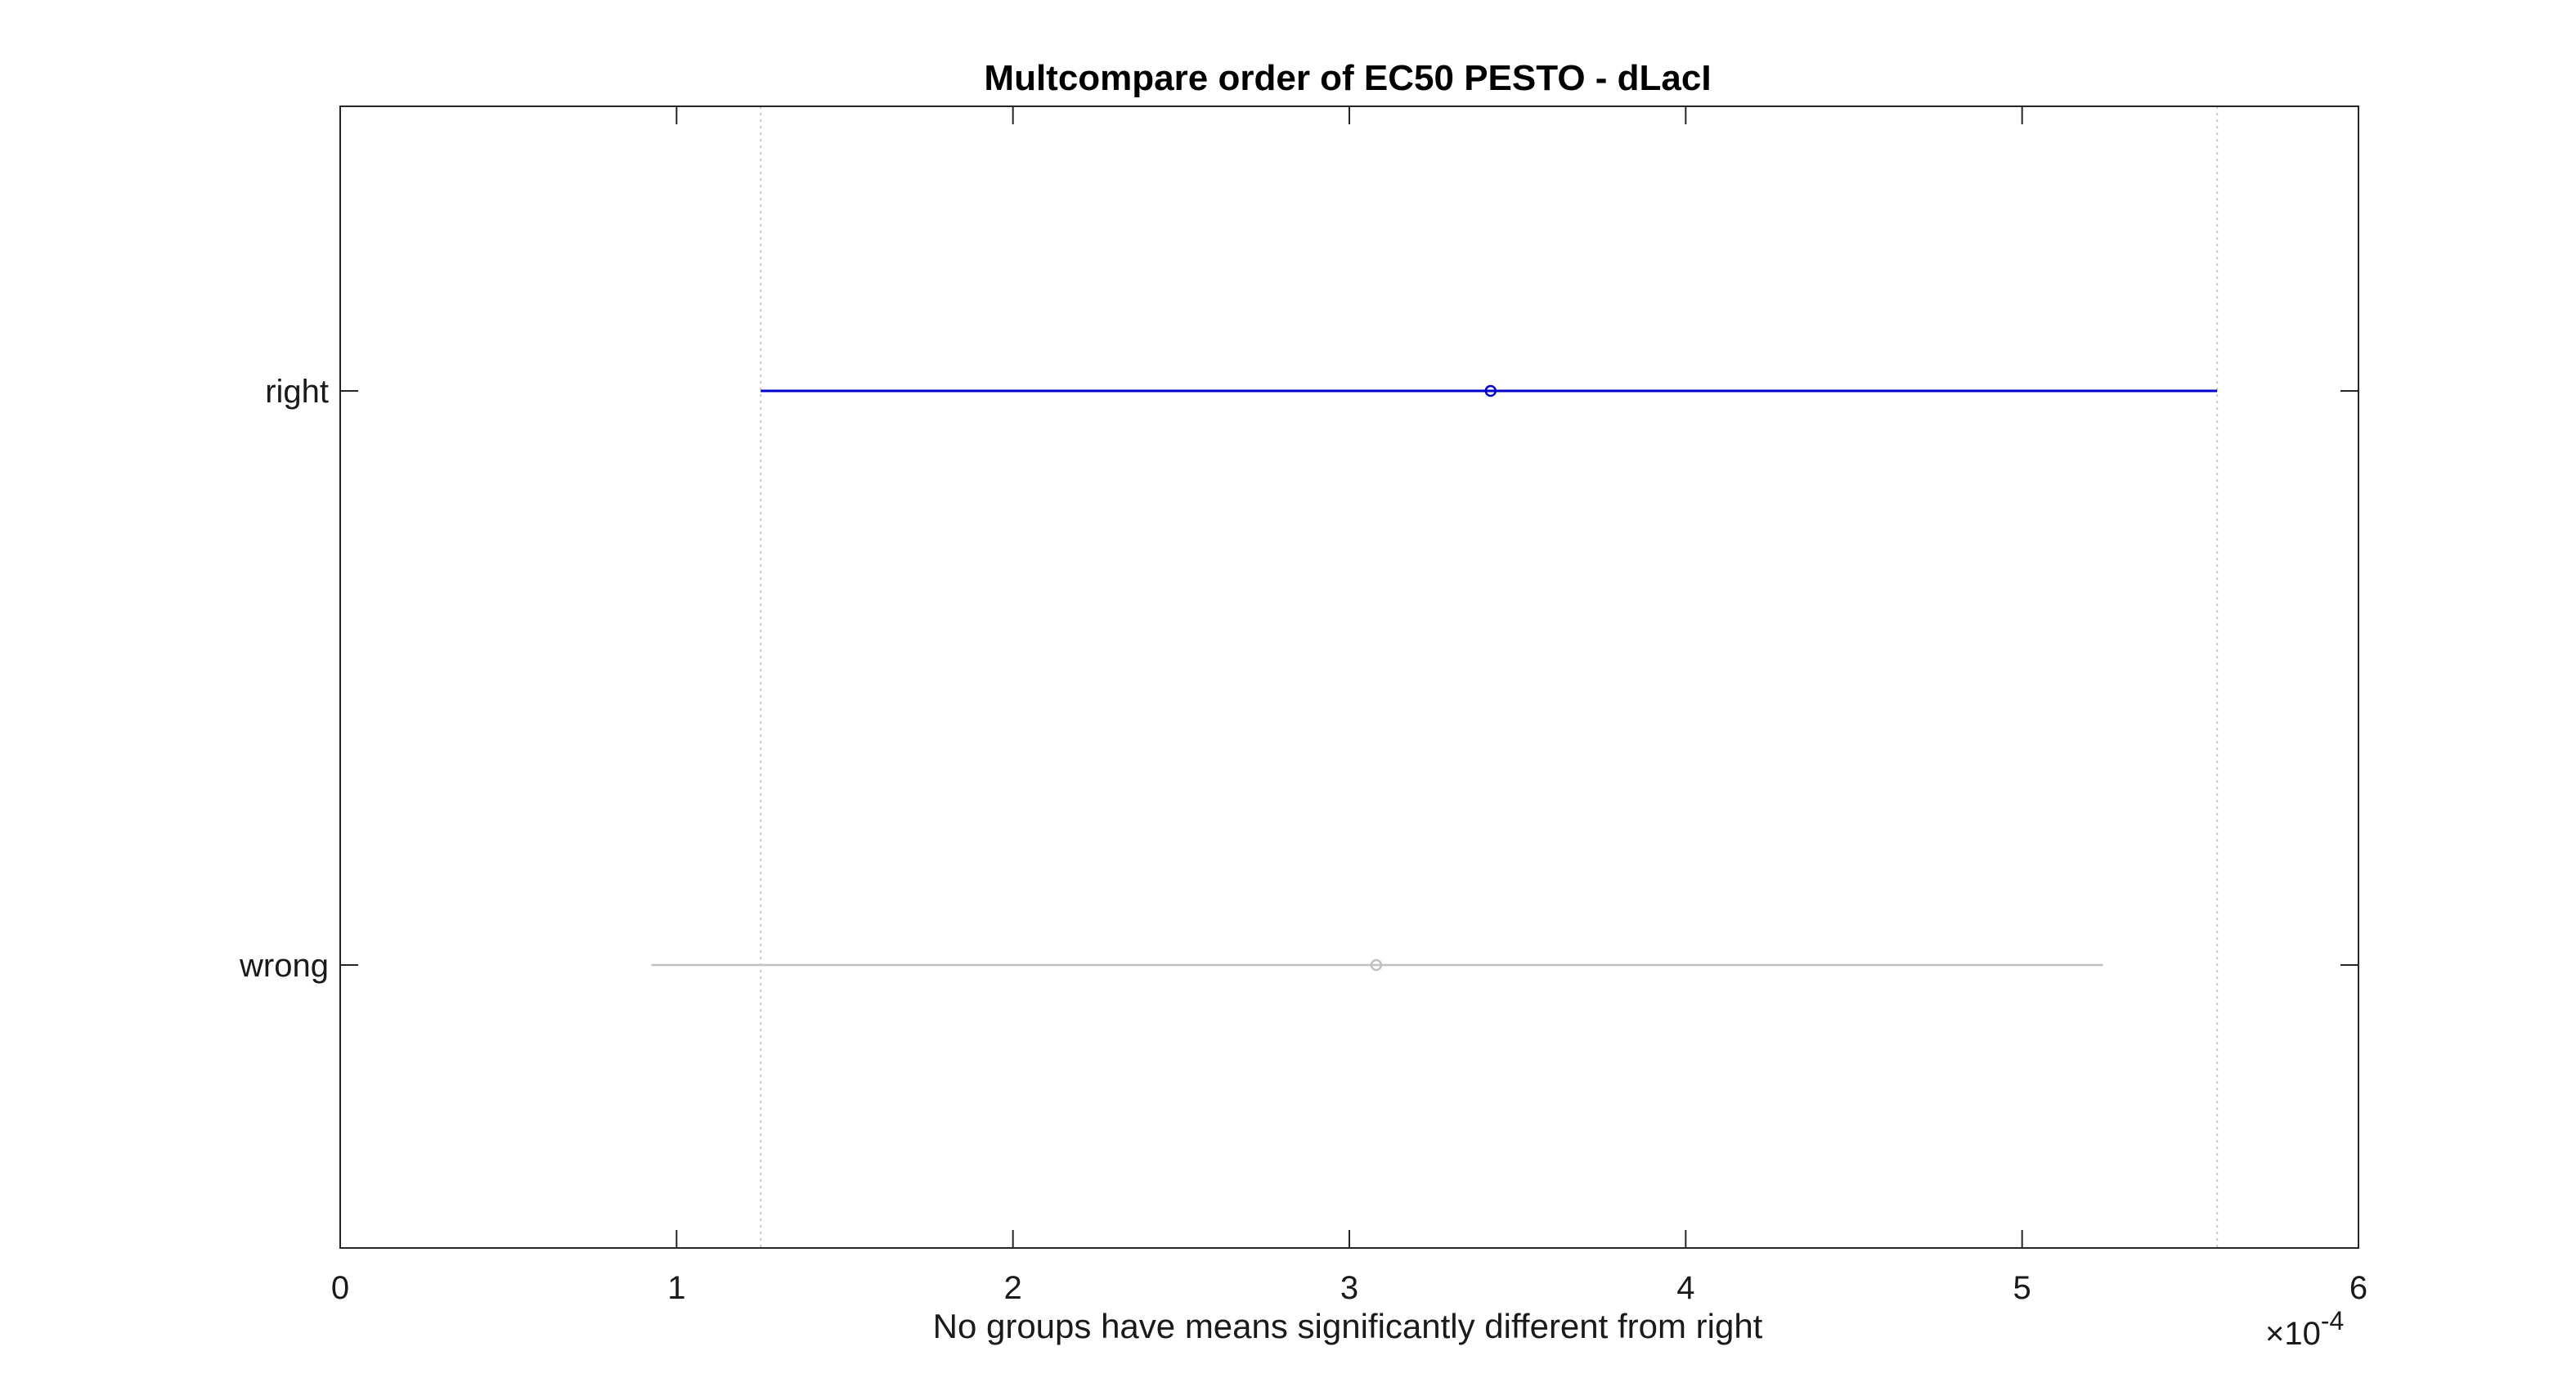 Image resolution: width=2576 pixels, height=1387 pixels. What do you see at coordinates (2022, 1288) in the screenshot?
I see `x-tick-label: 5` at bounding box center [2022, 1288].